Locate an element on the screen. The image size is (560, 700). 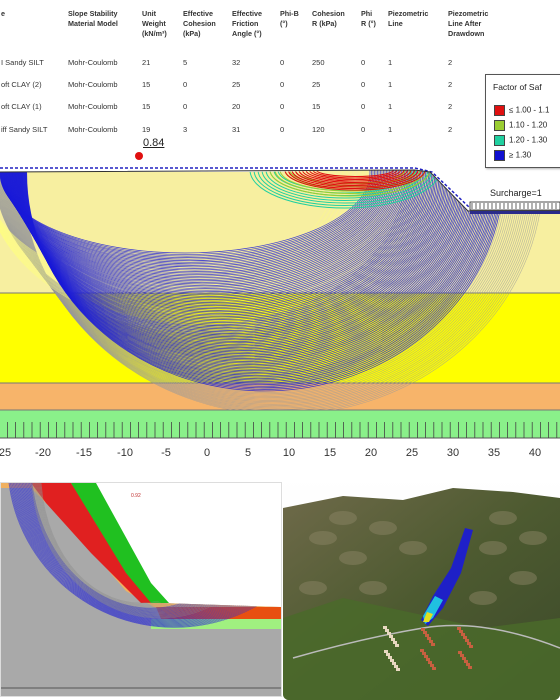
table-cell: 20 is located at coordinates (236, 106).